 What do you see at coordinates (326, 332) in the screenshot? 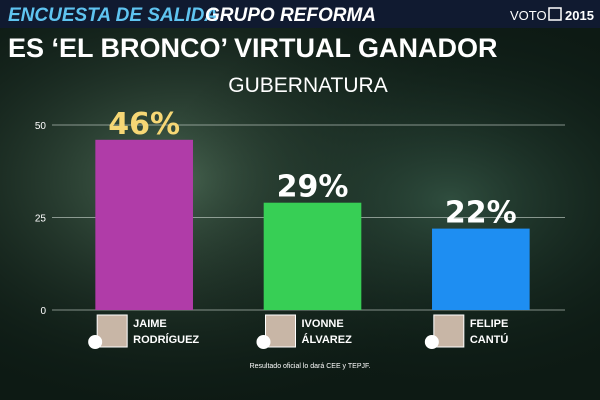
I see `x-tick-label: IVONNE ÁLVAREZ` at bounding box center [326, 332].